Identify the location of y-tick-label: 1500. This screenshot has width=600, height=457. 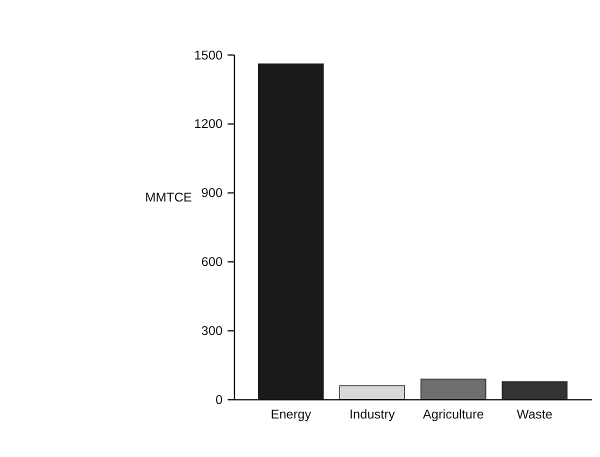
(208, 54).